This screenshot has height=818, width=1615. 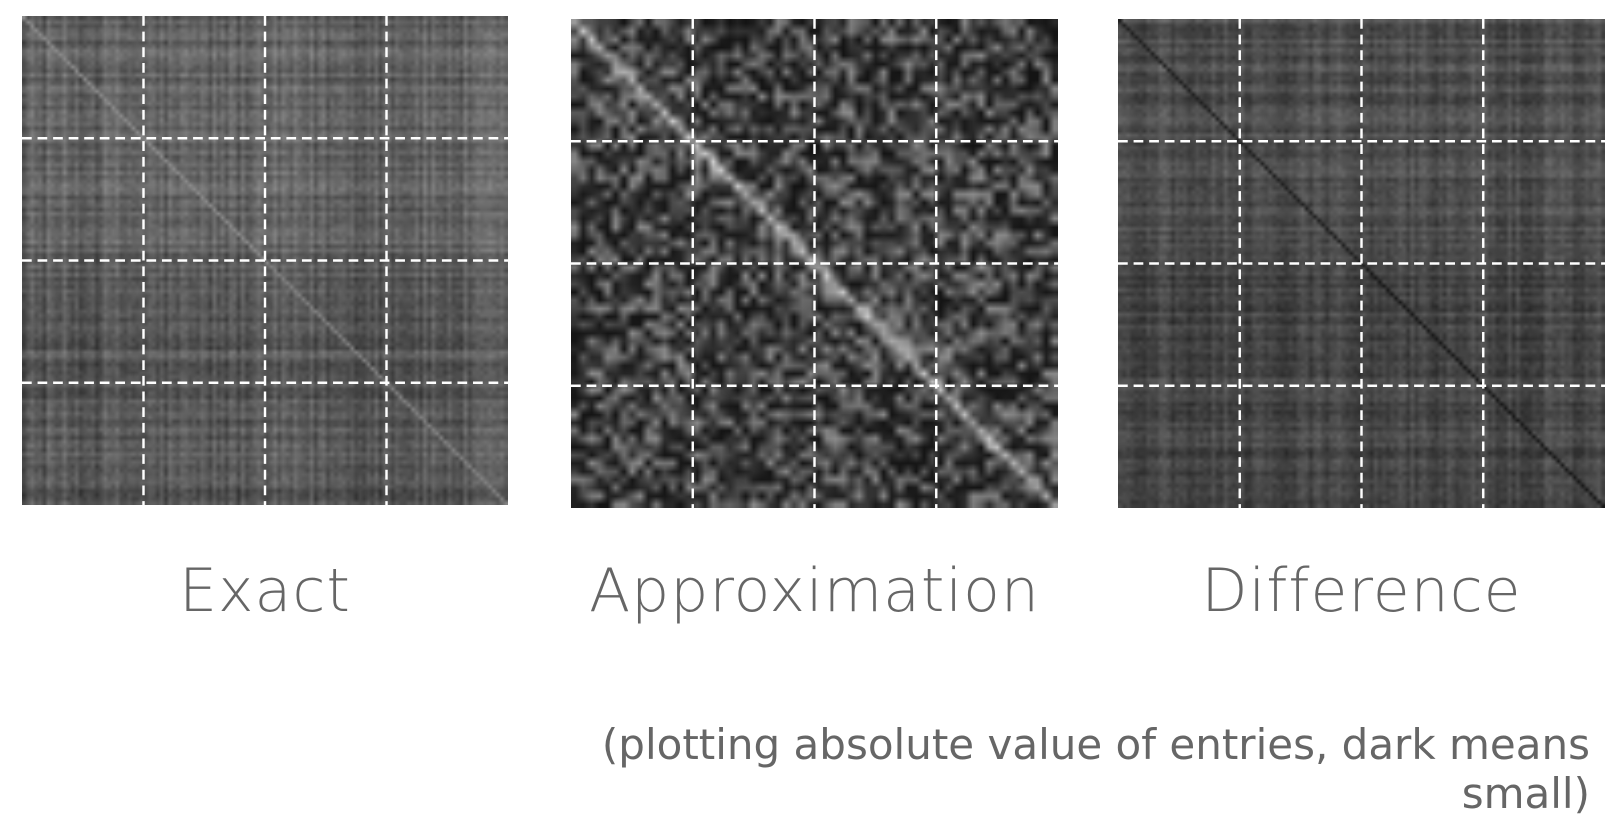 What do you see at coordinates (1361, 591) in the screenshot?
I see `difference-caption: Difference` at bounding box center [1361, 591].